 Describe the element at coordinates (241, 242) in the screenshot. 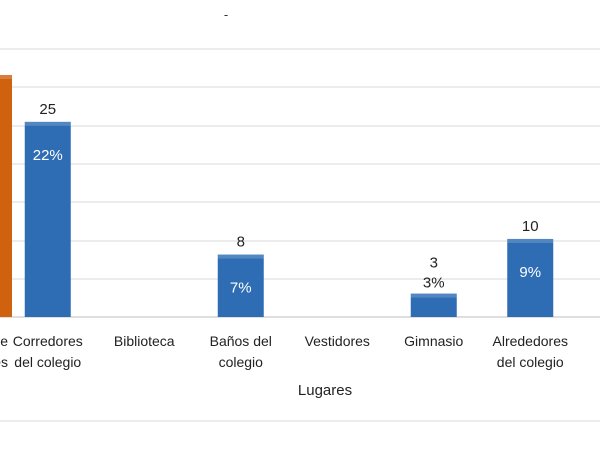

I see `count-label-3: 8` at that location.